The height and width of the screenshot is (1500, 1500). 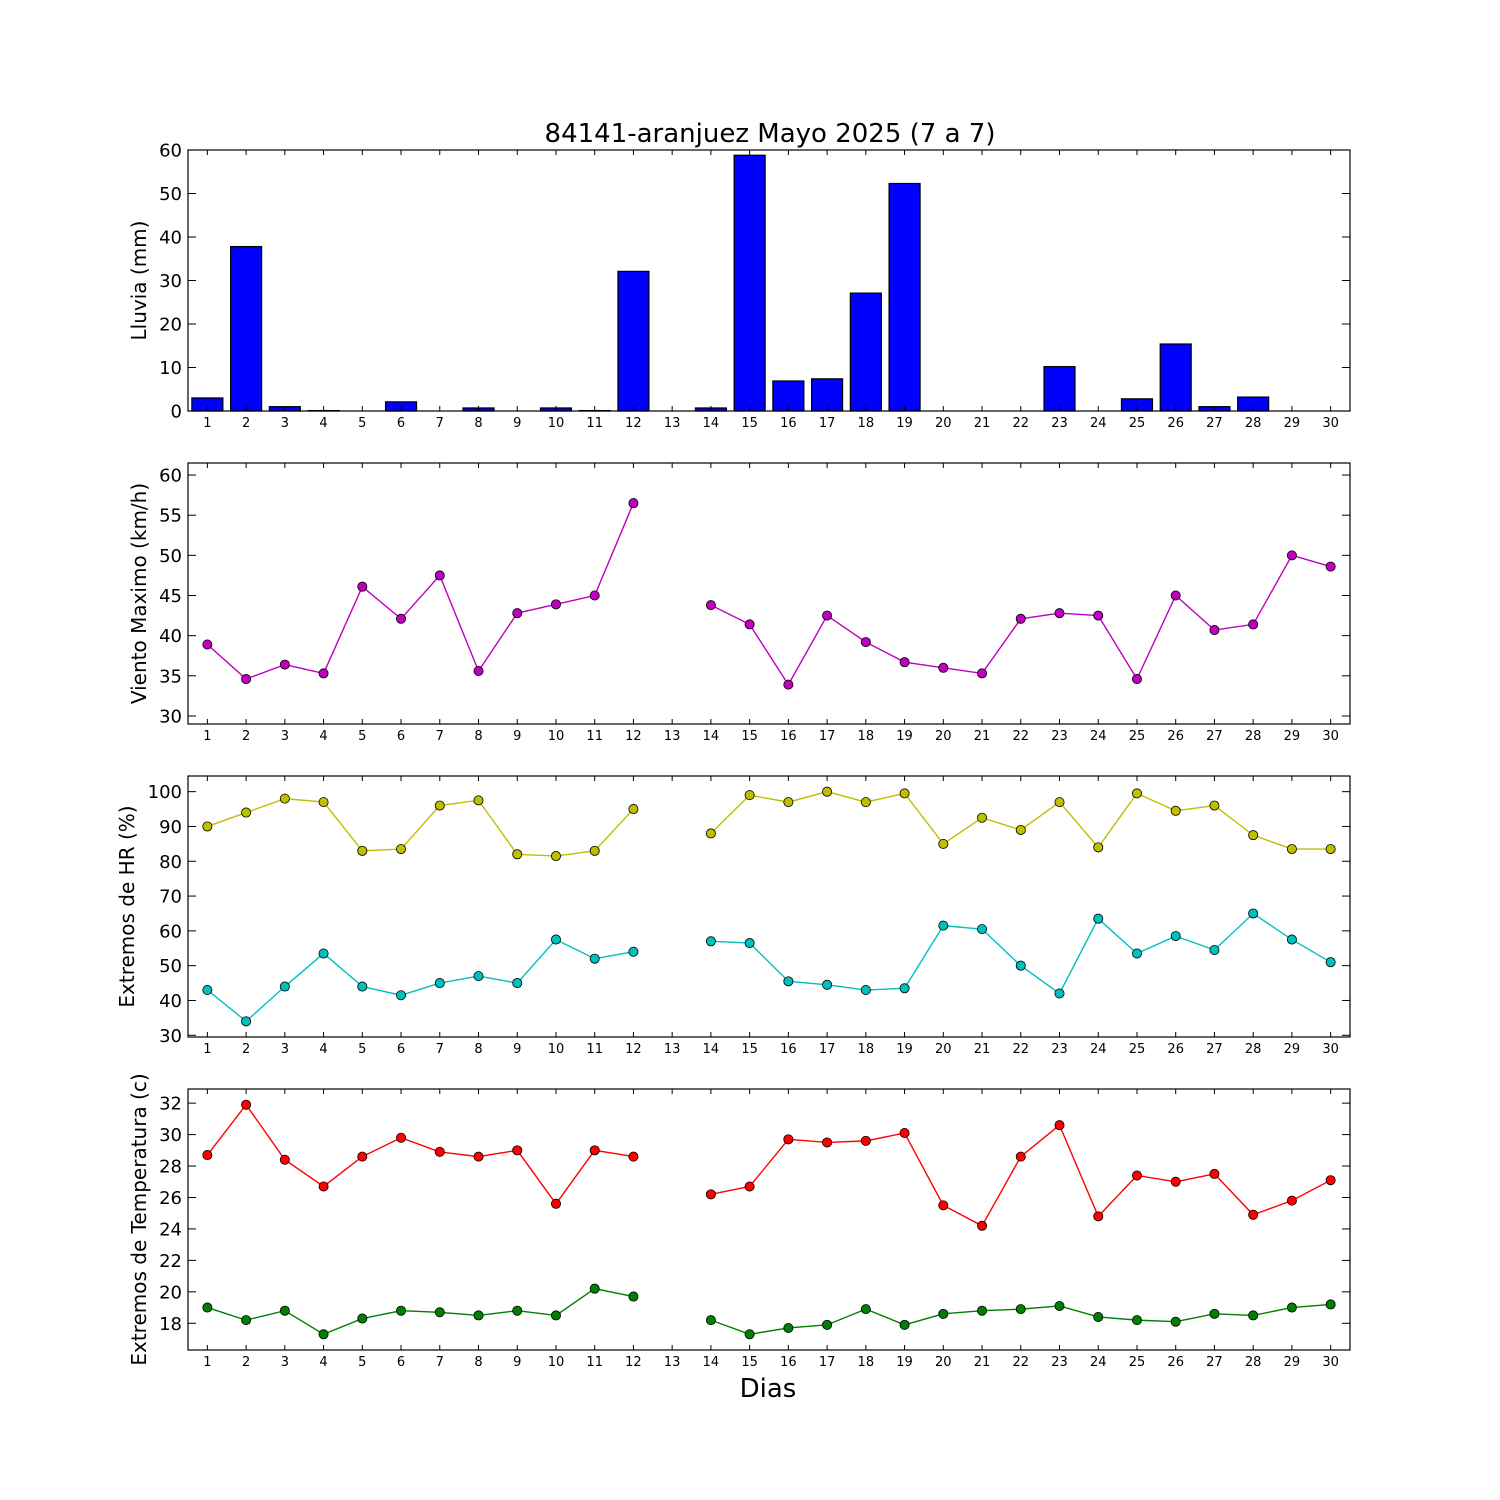 I want to click on x-tick-label: 28, so click(x=1253, y=423).